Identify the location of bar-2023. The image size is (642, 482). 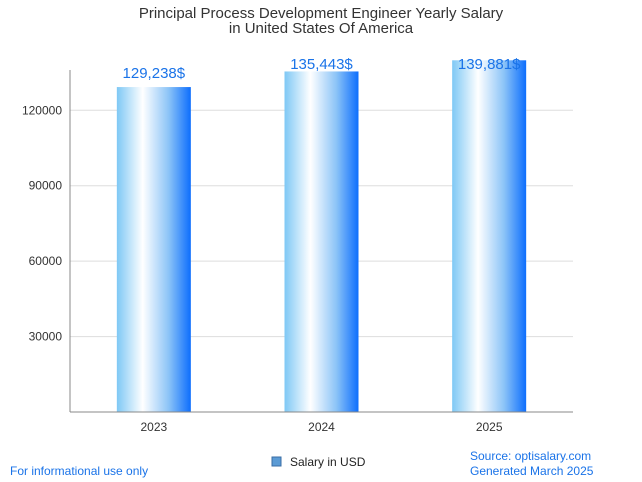
(153, 249).